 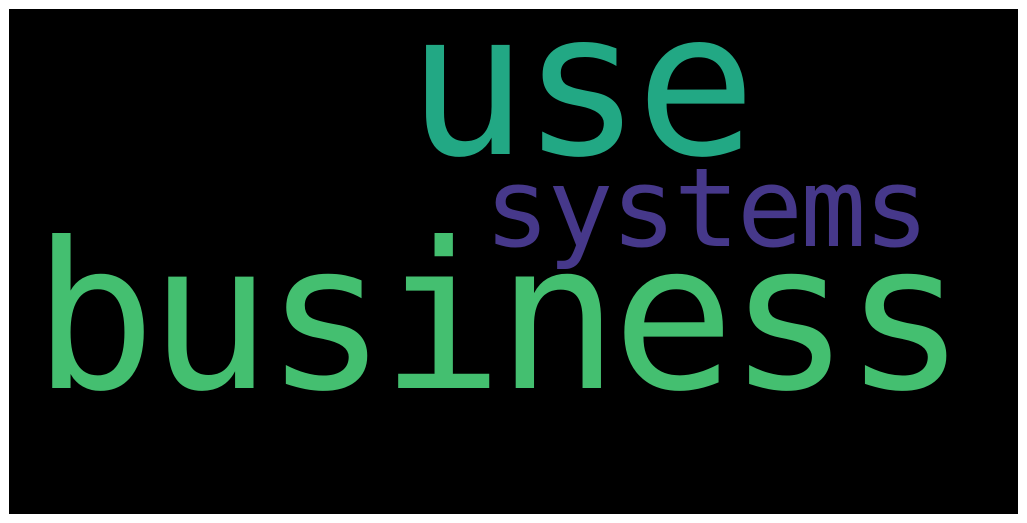 What do you see at coordinates (581, 105) in the screenshot?
I see `word-use: use` at bounding box center [581, 105].